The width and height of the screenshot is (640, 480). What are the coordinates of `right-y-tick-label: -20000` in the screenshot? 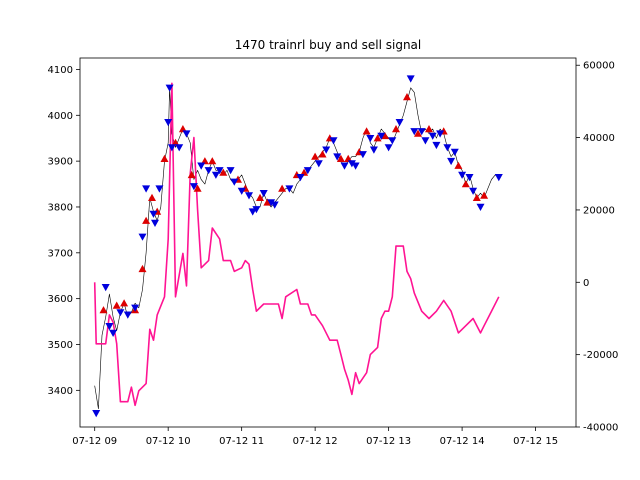 It's located at (600, 355).